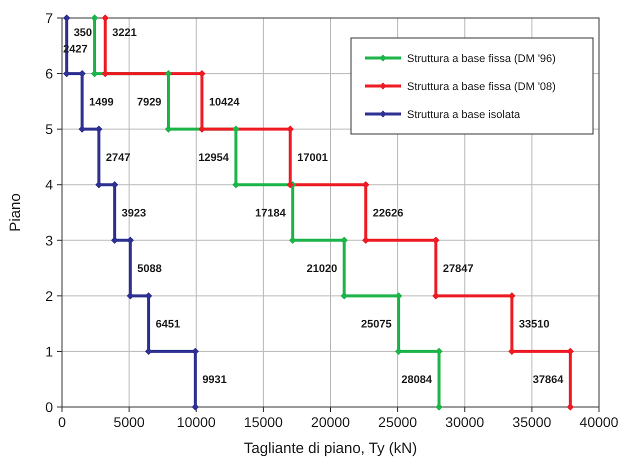 Image resolution: width=627 pixels, height=469 pixels. Describe the element at coordinates (83, 32) in the screenshot. I see `annotation: 350` at that location.